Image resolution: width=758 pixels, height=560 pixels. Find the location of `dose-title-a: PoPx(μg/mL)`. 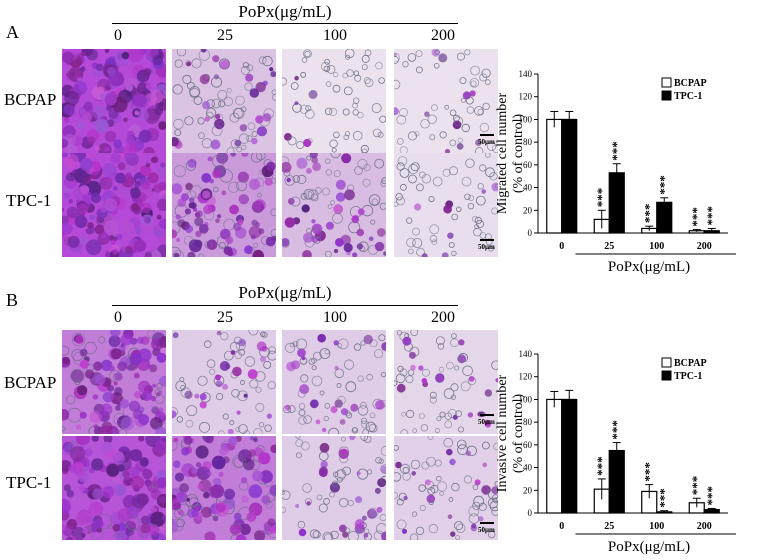

dose-title-a: PoPx(μg/mL) is located at coordinates (285, 11).